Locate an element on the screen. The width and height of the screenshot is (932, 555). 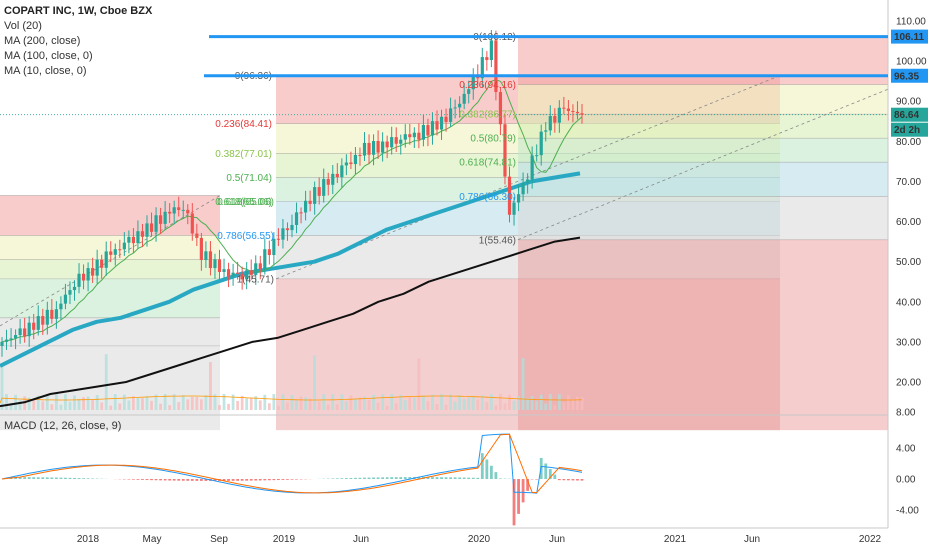
price-tick-label: 50.00 is located at coordinates (908, 262).